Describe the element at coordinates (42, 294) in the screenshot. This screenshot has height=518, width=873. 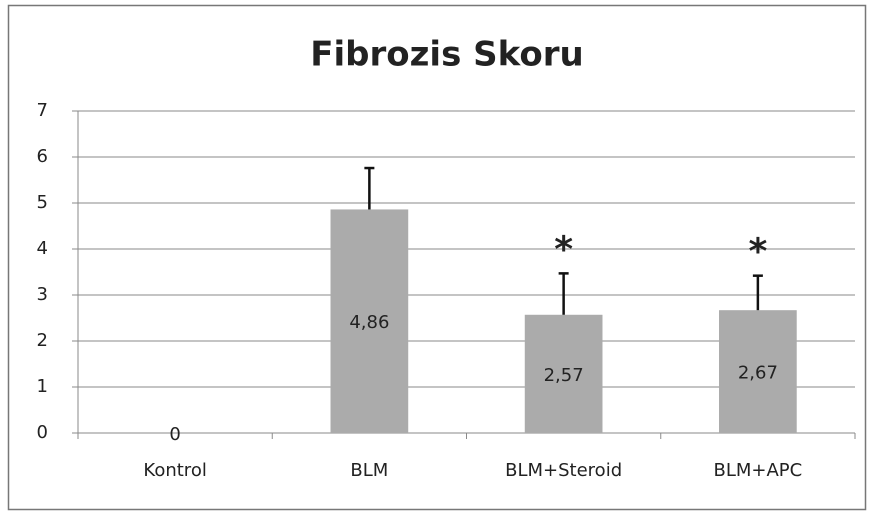
I see `y-tick-label: 3` at that location.